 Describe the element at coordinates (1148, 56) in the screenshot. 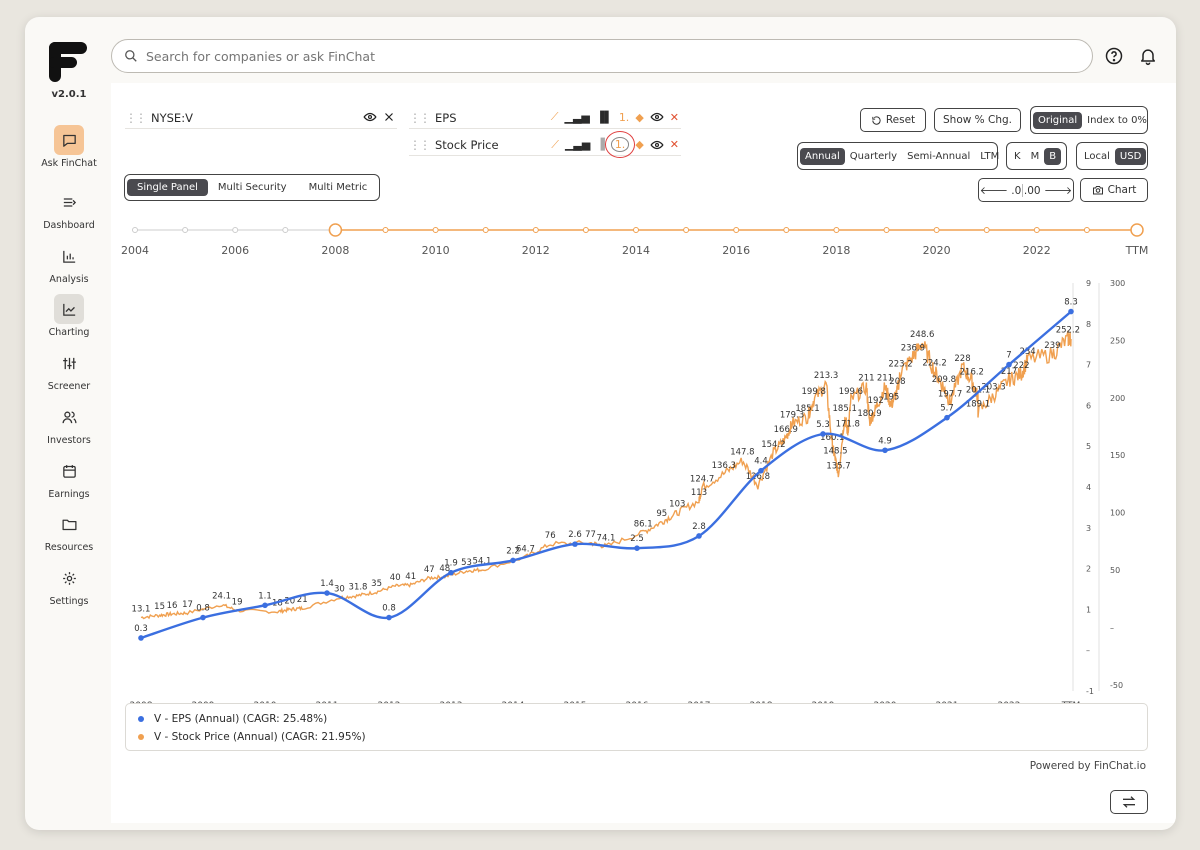

I see `bell-icon` at that location.